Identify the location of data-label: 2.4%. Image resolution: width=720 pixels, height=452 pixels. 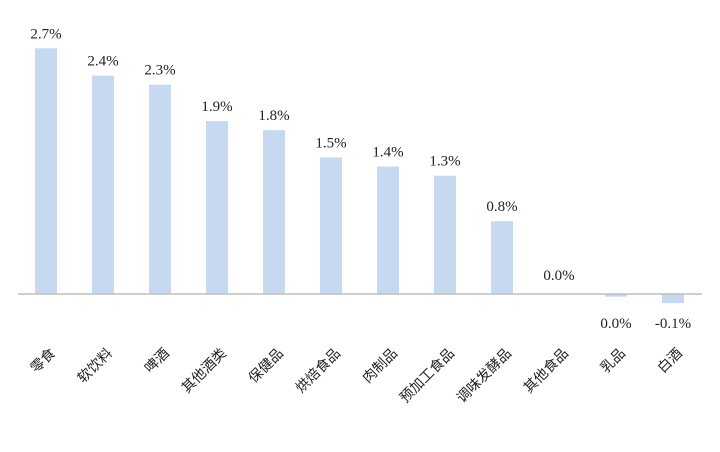
(102, 62).